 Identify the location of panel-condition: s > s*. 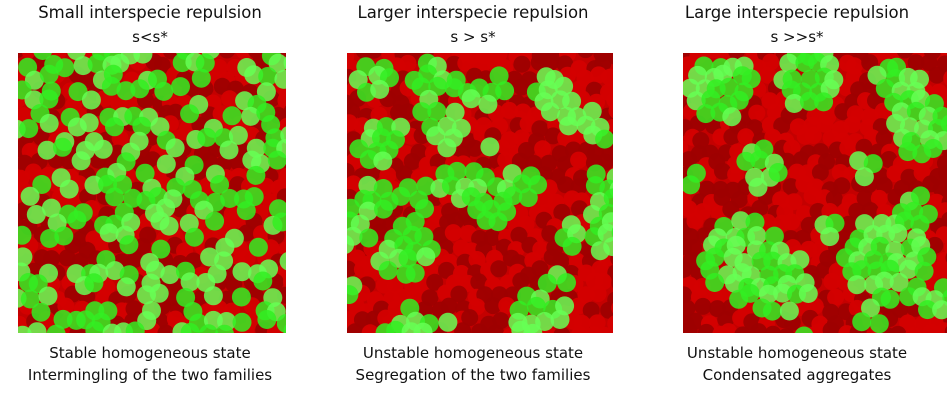
(473, 37).